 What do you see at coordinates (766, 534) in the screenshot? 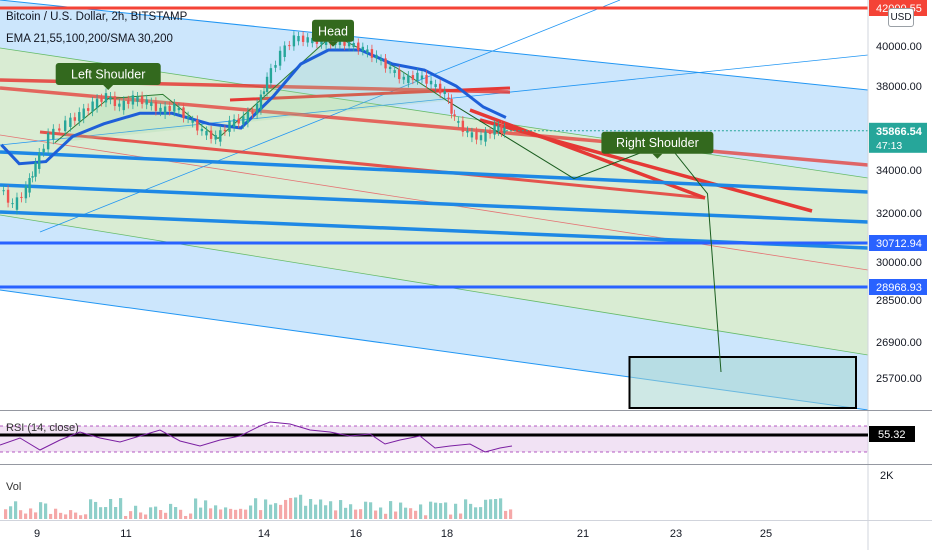
I see `x-tick-label: 25` at bounding box center [766, 534].